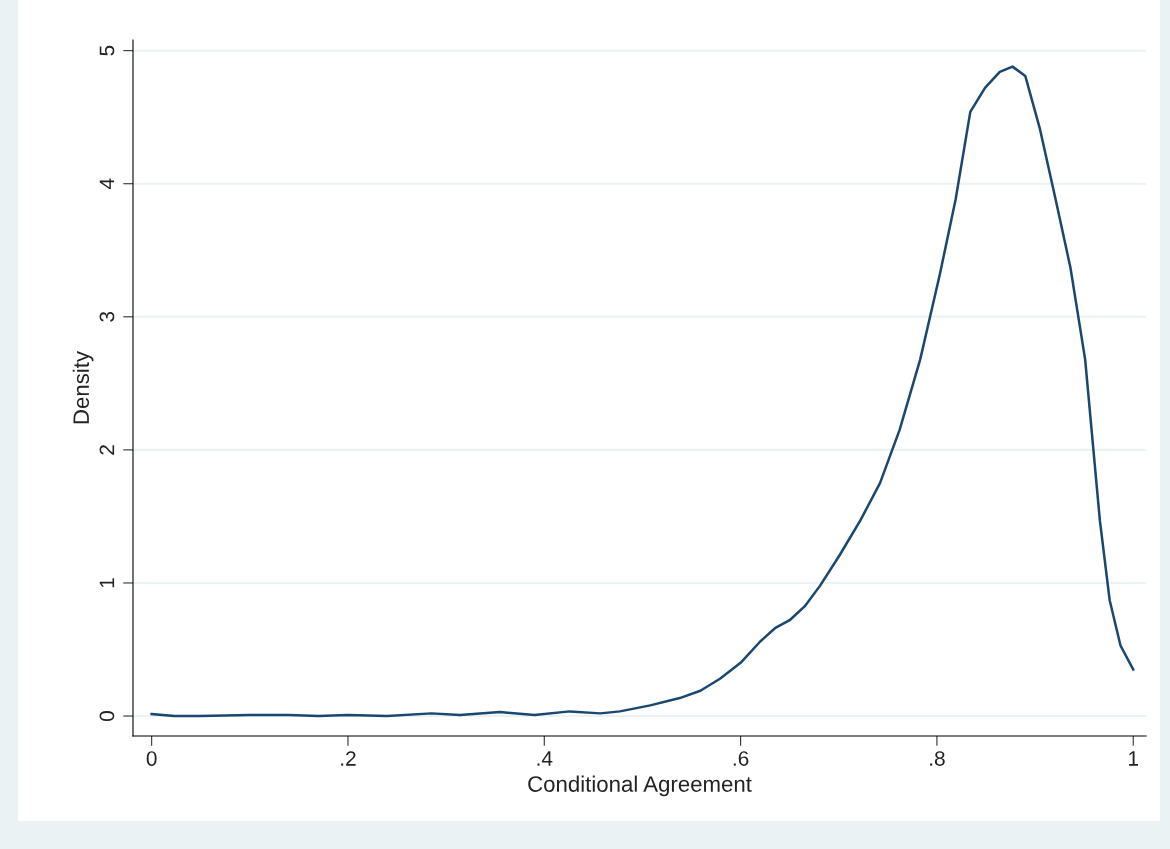 The height and width of the screenshot is (849, 1170). What do you see at coordinates (107, 316) in the screenshot?
I see `y-tick-label: 3` at bounding box center [107, 316].